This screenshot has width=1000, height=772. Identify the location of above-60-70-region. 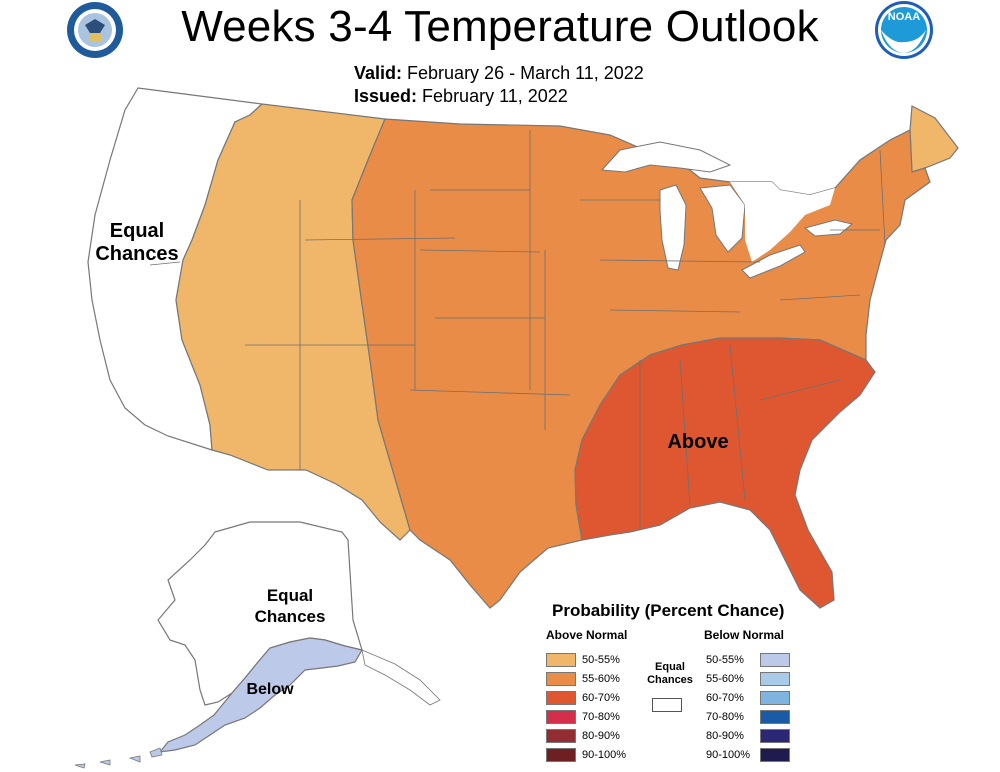
(725, 473).